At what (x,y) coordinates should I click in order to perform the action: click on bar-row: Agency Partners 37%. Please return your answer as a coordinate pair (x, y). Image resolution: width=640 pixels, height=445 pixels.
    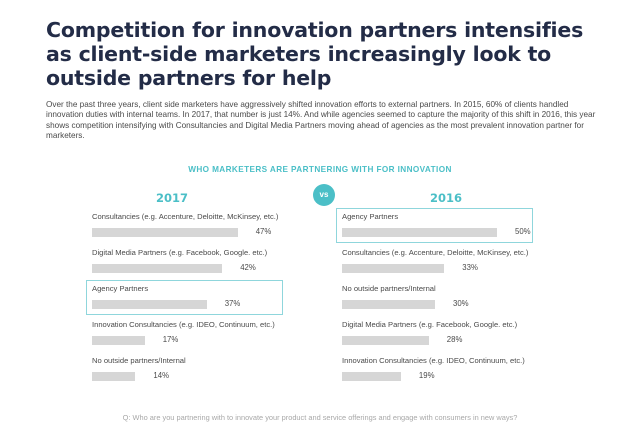
    Looking at the image, I should click on (191, 296).